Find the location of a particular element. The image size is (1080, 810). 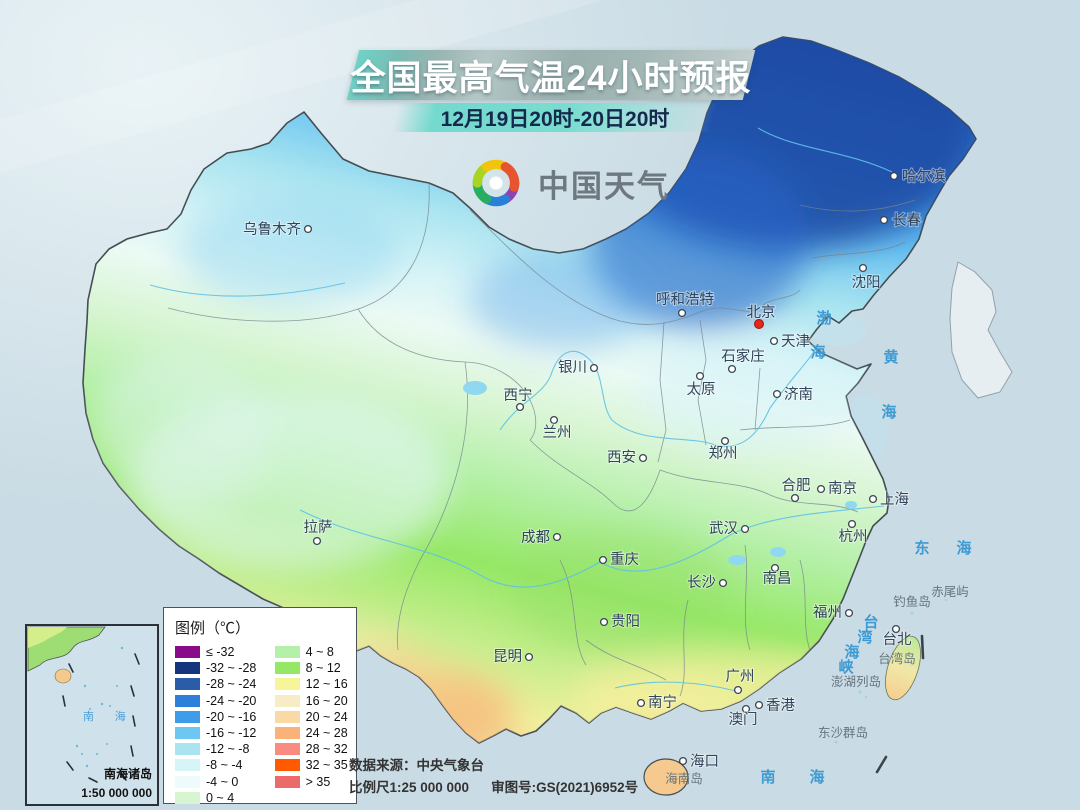

city-label: 太原 is located at coordinates (701, 389).